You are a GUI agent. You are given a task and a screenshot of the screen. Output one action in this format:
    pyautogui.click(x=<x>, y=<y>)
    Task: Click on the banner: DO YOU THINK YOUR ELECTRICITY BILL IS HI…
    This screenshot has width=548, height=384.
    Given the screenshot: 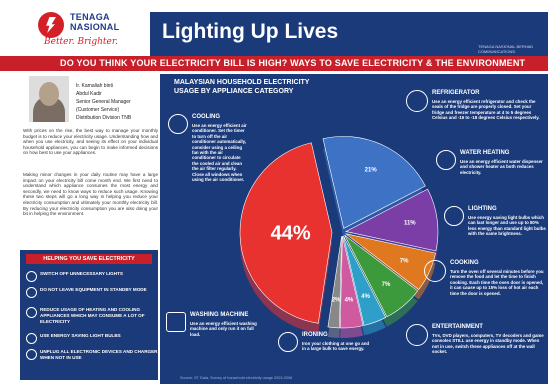 What is the action you would take?
    pyautogui.click(x=274, y=63)
    